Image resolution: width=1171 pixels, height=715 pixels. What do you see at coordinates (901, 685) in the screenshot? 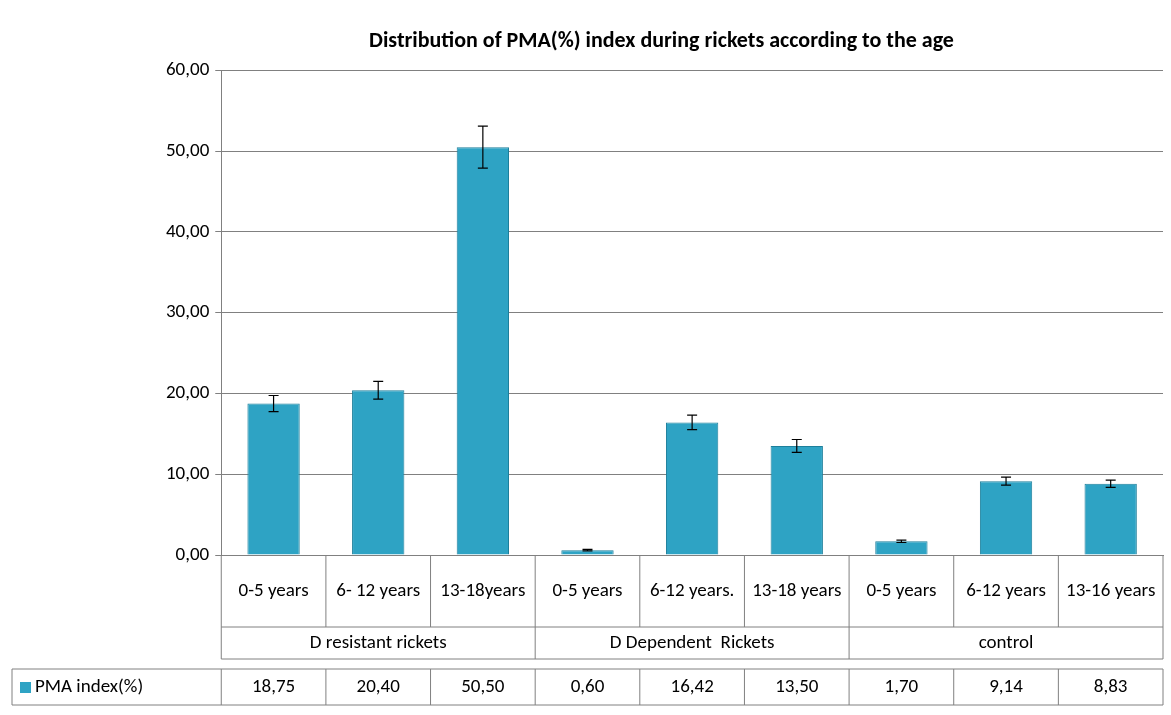
I see `data-label: 1,70` at bounding box center [901, 685].